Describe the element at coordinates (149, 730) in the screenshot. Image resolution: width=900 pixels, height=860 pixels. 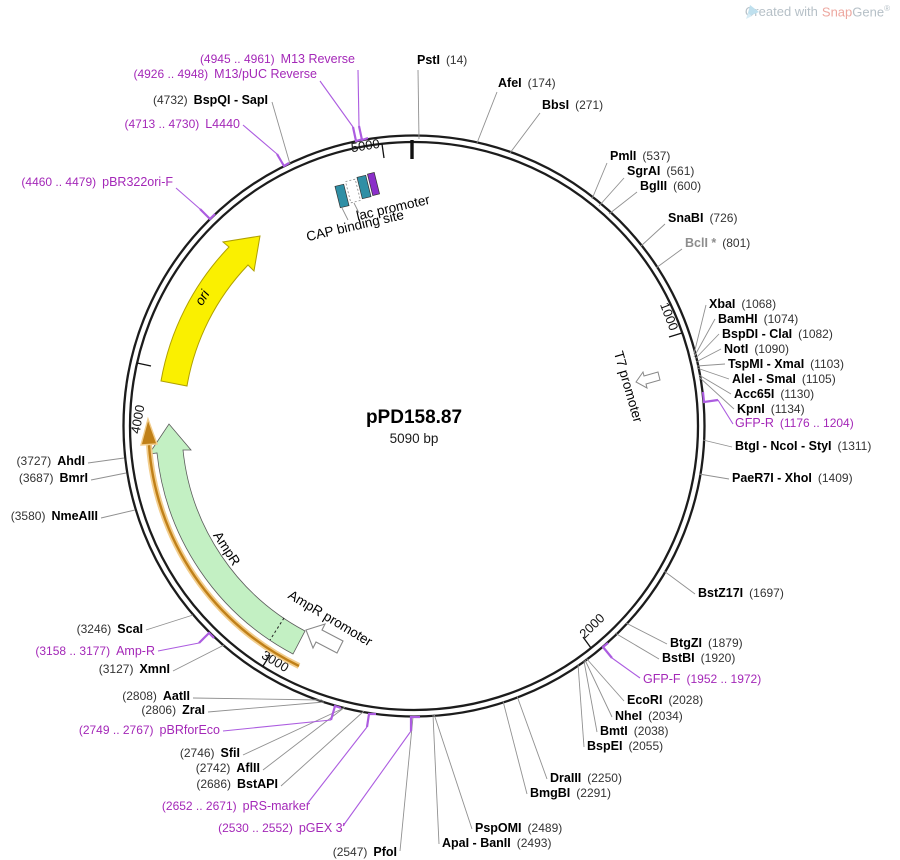
I see `primer-label-pbrforeco: (2749 .. 2767) pBRforEco` at that location.